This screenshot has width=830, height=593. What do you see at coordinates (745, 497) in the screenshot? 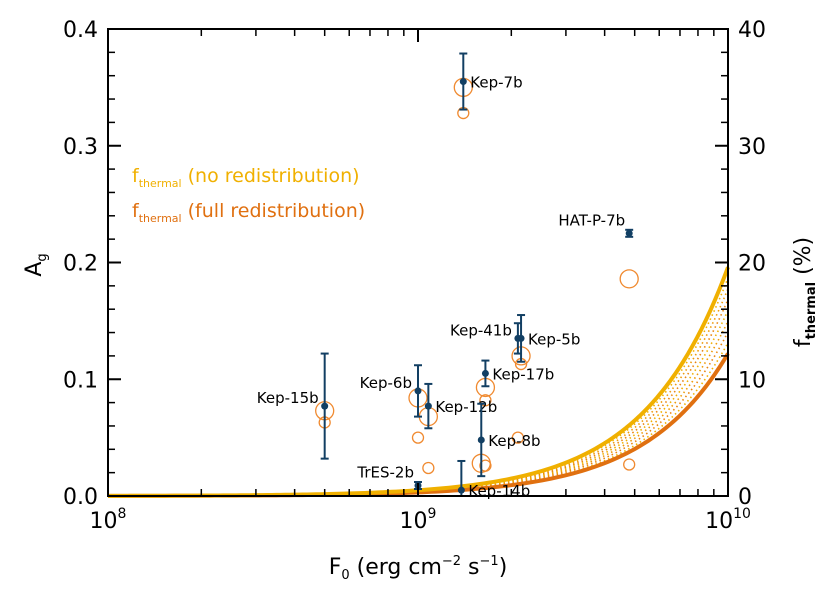
I see `y2-tick-label: 0` at bounding box center [745, 497].